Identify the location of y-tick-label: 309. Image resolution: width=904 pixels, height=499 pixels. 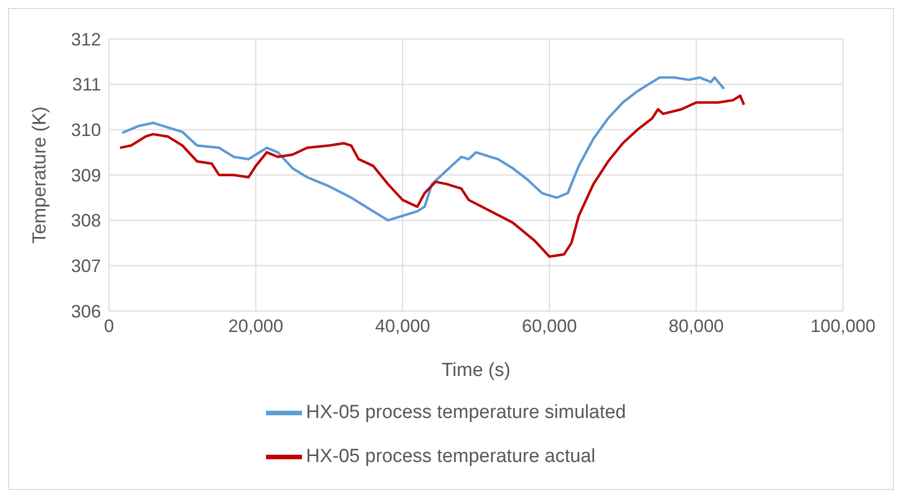
(85, 175).